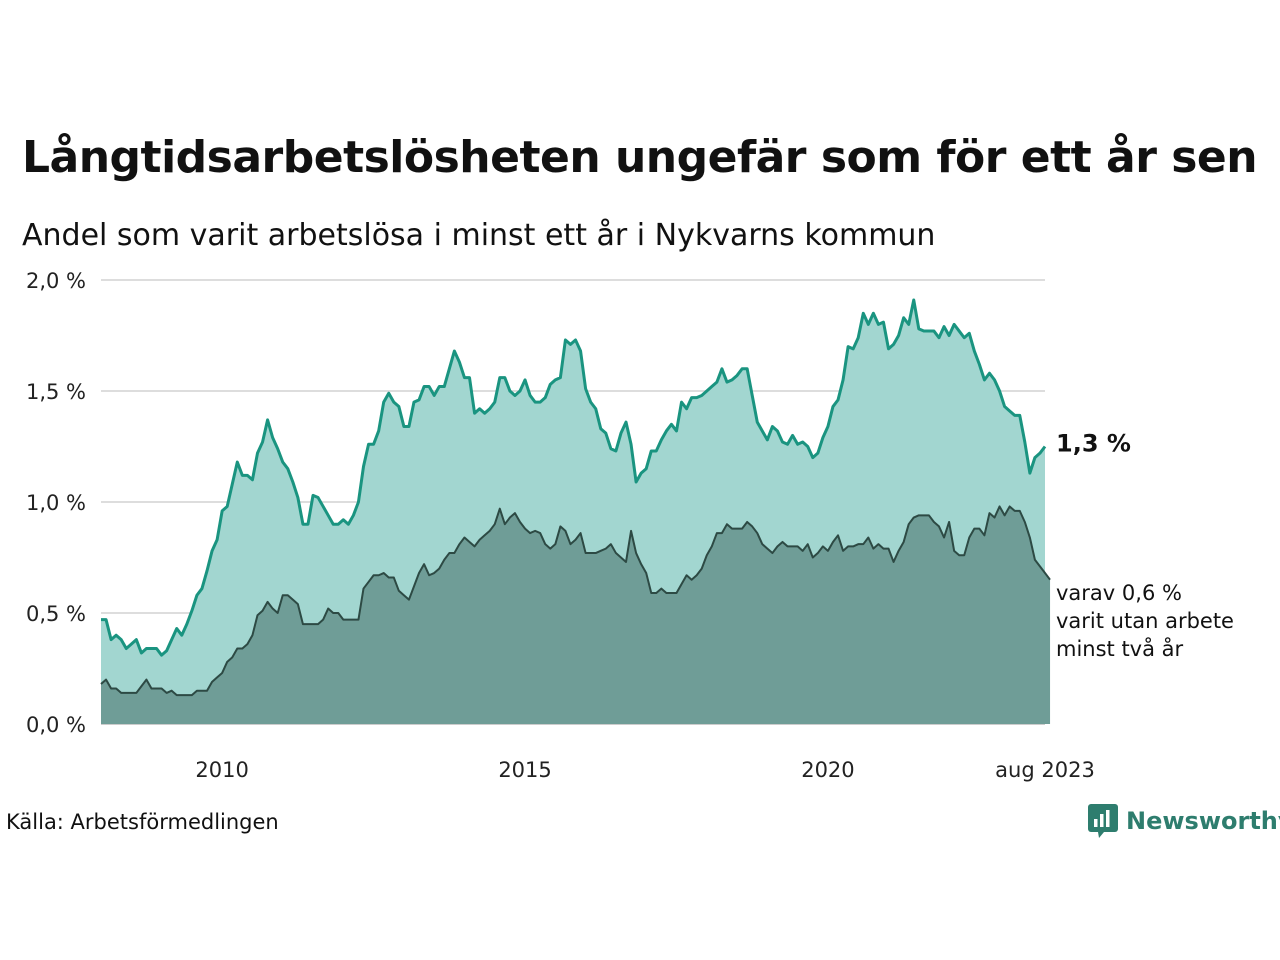 The width and height of the screenshot is (1280, 960). What do you see at coordinates (1119, 593) in the screenshot?
I see `end-label-long-line-1: varav 0,6 %` at bounding box center [1119, 593].